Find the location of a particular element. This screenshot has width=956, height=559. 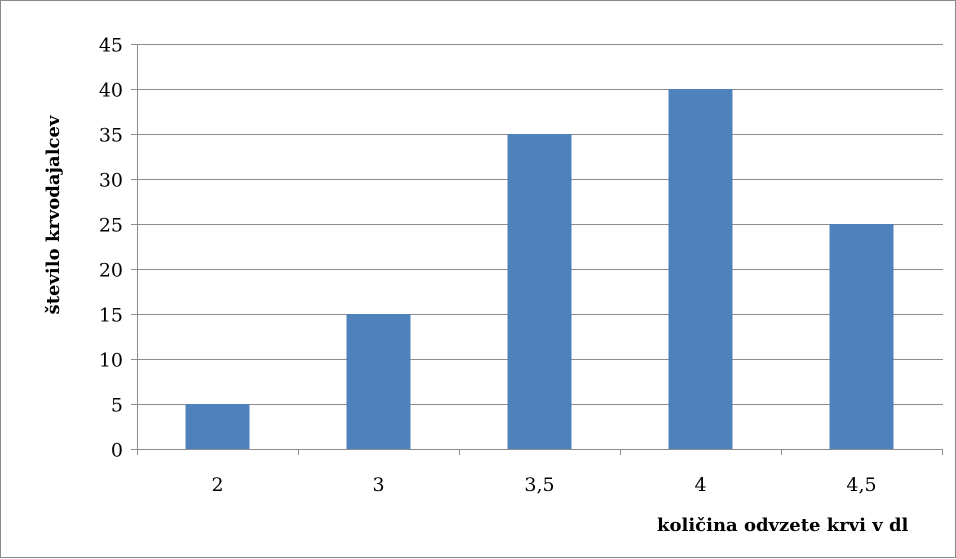

y-tick-label: 10 is located at coordinates (111, 361).